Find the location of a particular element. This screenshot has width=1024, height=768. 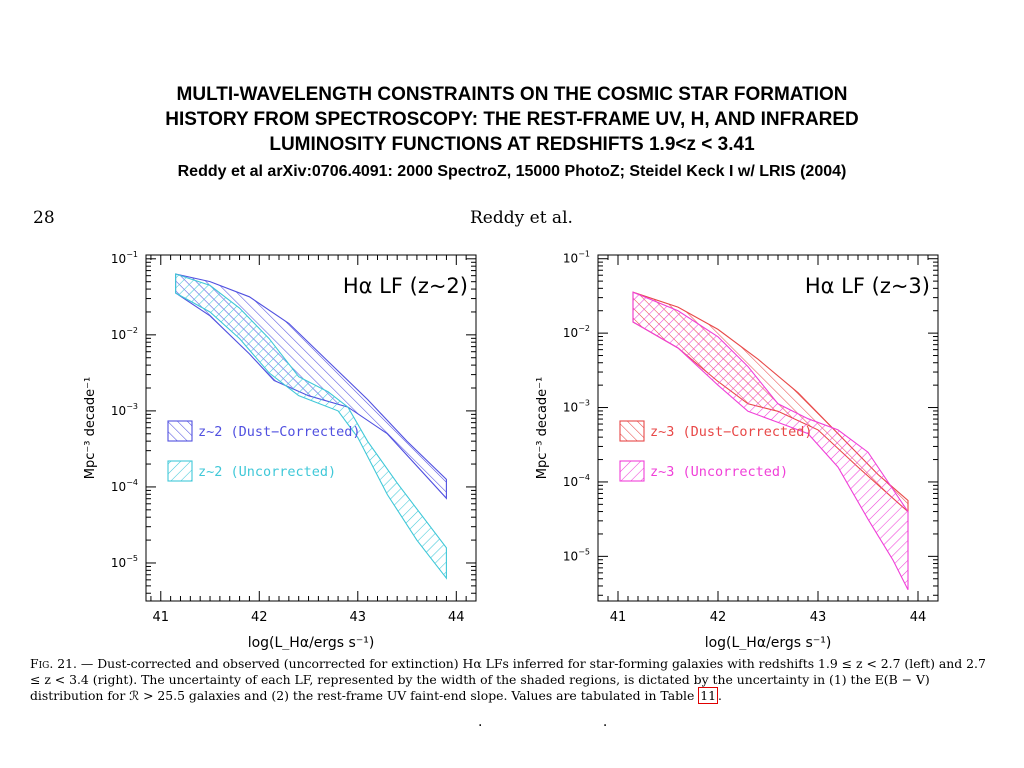

legend-label: z~3 (Uncorrected) is located at coordinates (719, 472).